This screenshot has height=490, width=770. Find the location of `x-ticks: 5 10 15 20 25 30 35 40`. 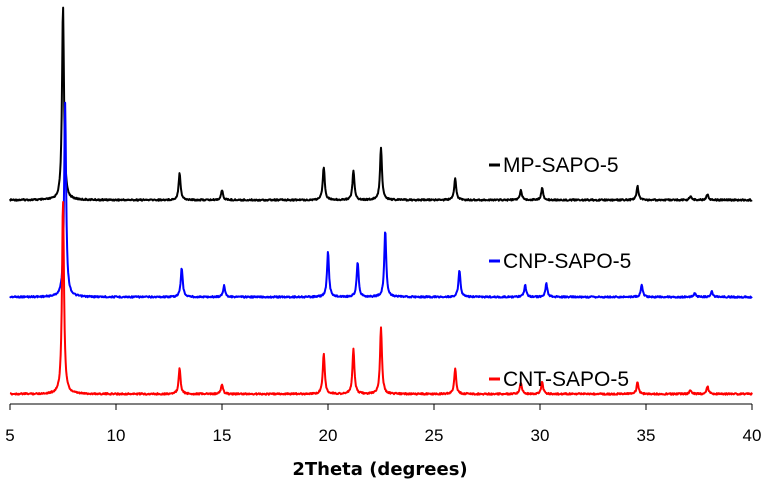

x-ticks: 5 10 15 20 25 30 35 40 is located at coordinates (383, 424).